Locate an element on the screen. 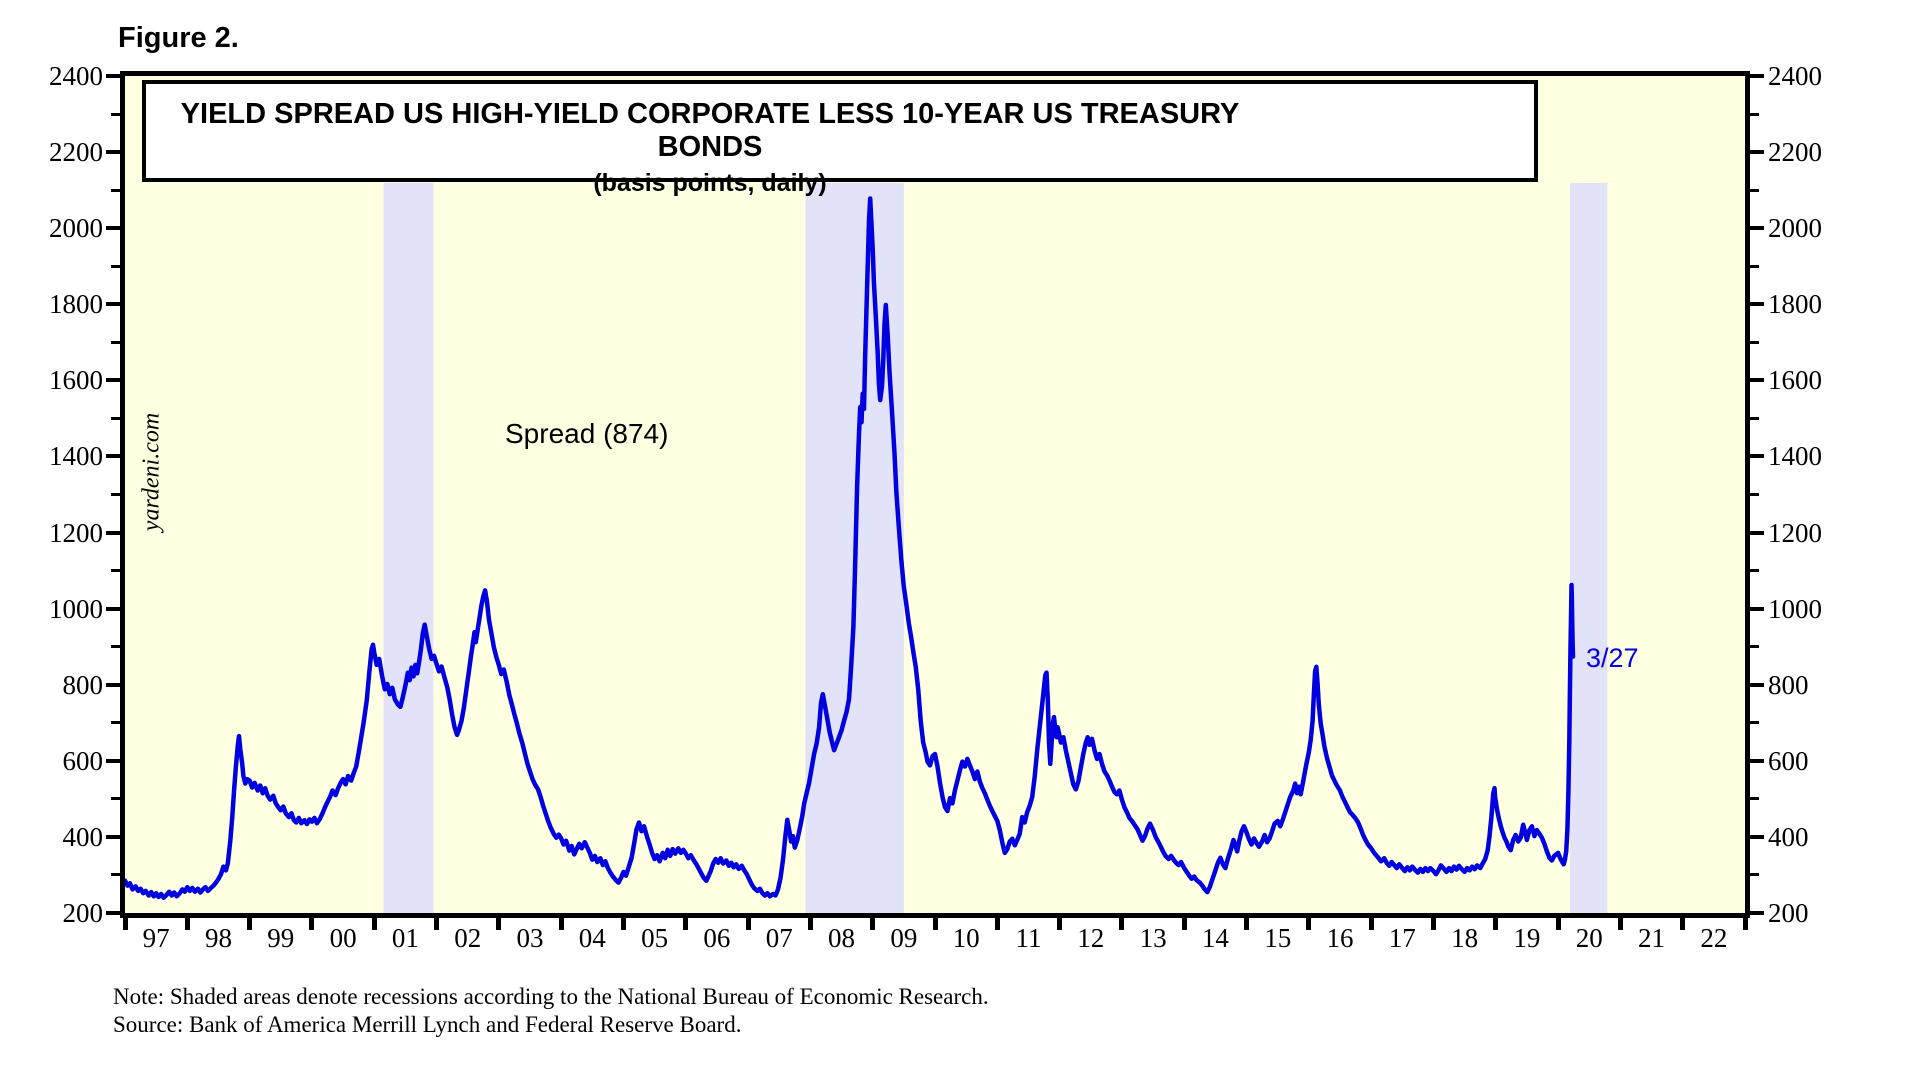  x-axis-label: 99 is located at coordinates (281, 938).